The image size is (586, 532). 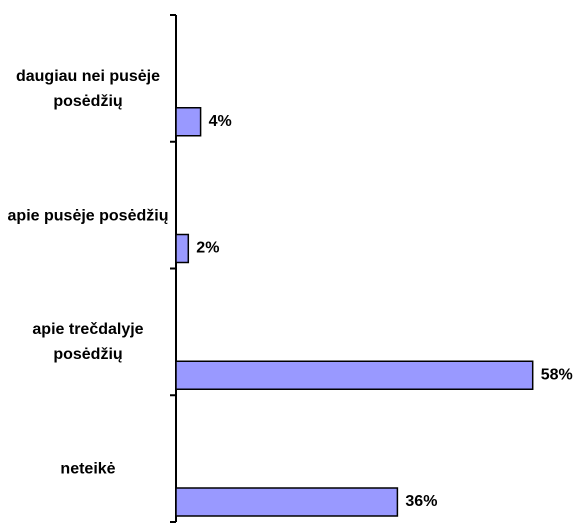 What do you see at coordinates (207, 248) in the screenshot?
I see `value-label: 2%` at bounding box center [207, 248].